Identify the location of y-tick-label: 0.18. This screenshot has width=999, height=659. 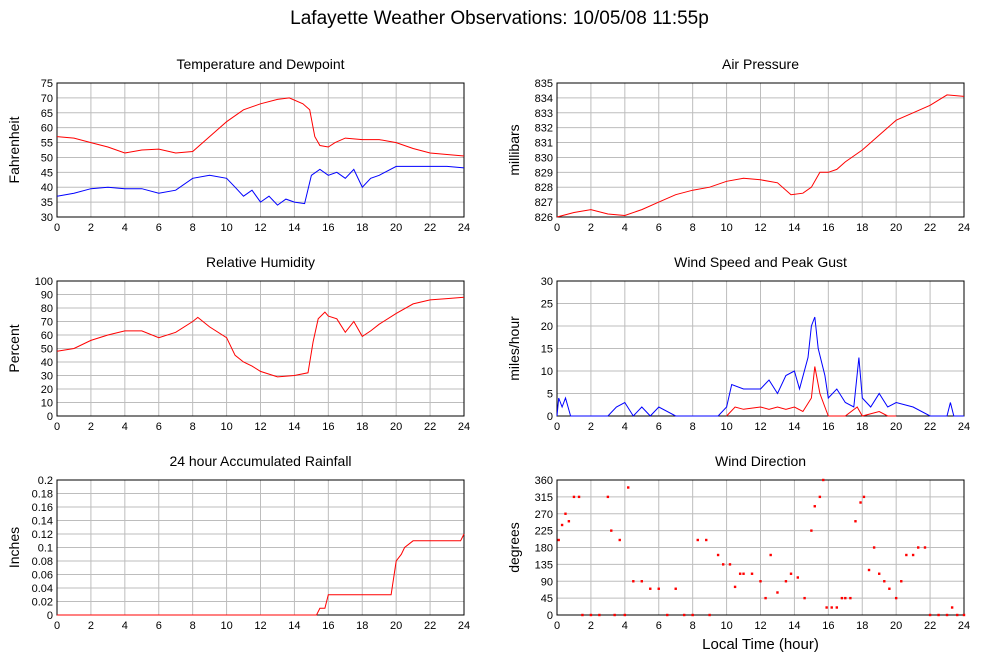
(42, 495).